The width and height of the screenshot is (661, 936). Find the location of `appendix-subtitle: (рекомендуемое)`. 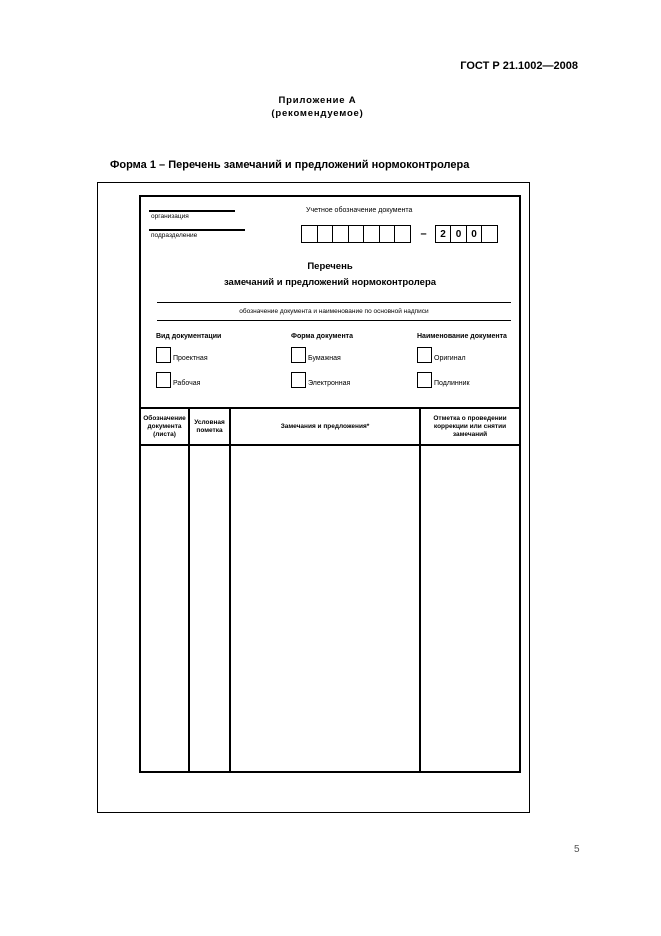

appendix-subtitle: (рекомендуемое) is located at coordinates (317, 113).